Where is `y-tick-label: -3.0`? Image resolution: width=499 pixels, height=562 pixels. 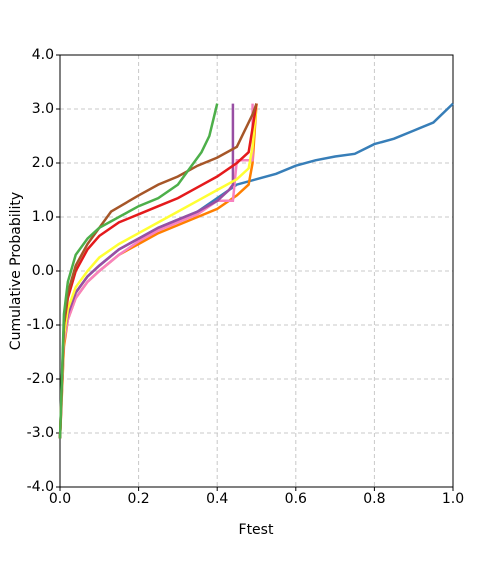 y-tick-label: -3.0 is located at coordinates (40, 433).